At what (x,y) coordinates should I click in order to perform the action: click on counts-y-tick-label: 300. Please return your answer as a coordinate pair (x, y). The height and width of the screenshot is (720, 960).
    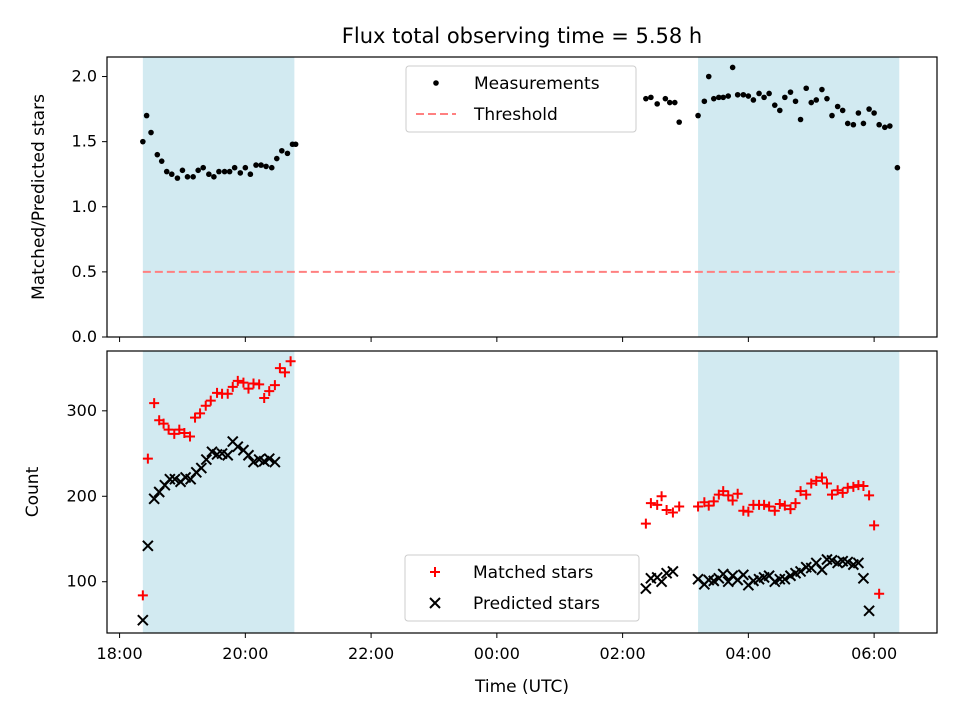
    Looking at the image, I should click on (81, 410).